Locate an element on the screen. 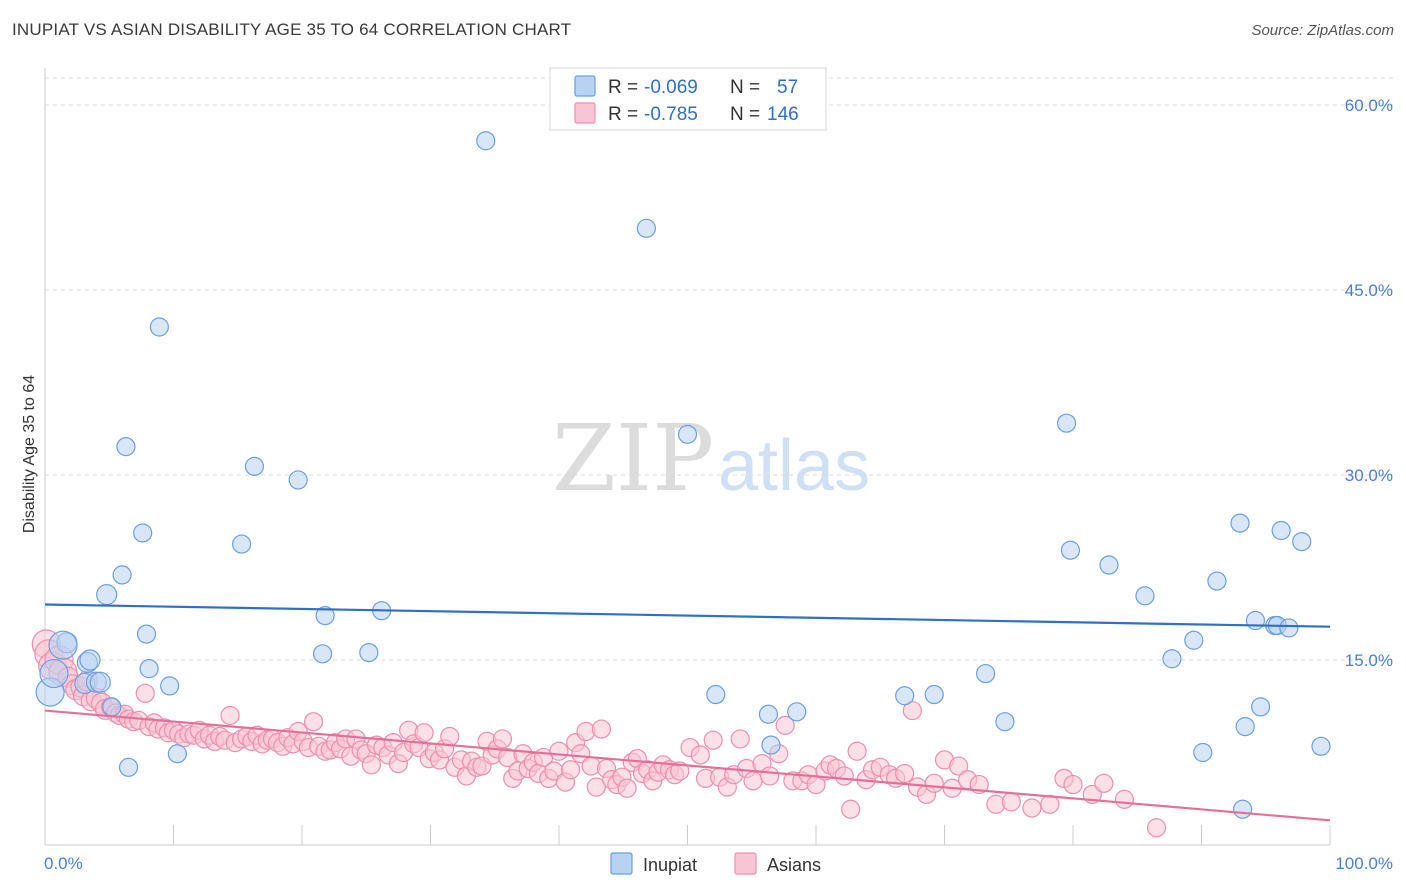 Image resolution: width=1406 pixels, height=892 pixels. legend-r-label-2: R = is located at coordinates (623, 114).